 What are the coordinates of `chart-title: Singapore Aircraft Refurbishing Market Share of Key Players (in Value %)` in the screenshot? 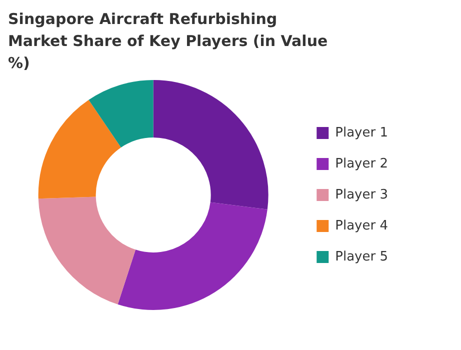 It's located at (168, 41).